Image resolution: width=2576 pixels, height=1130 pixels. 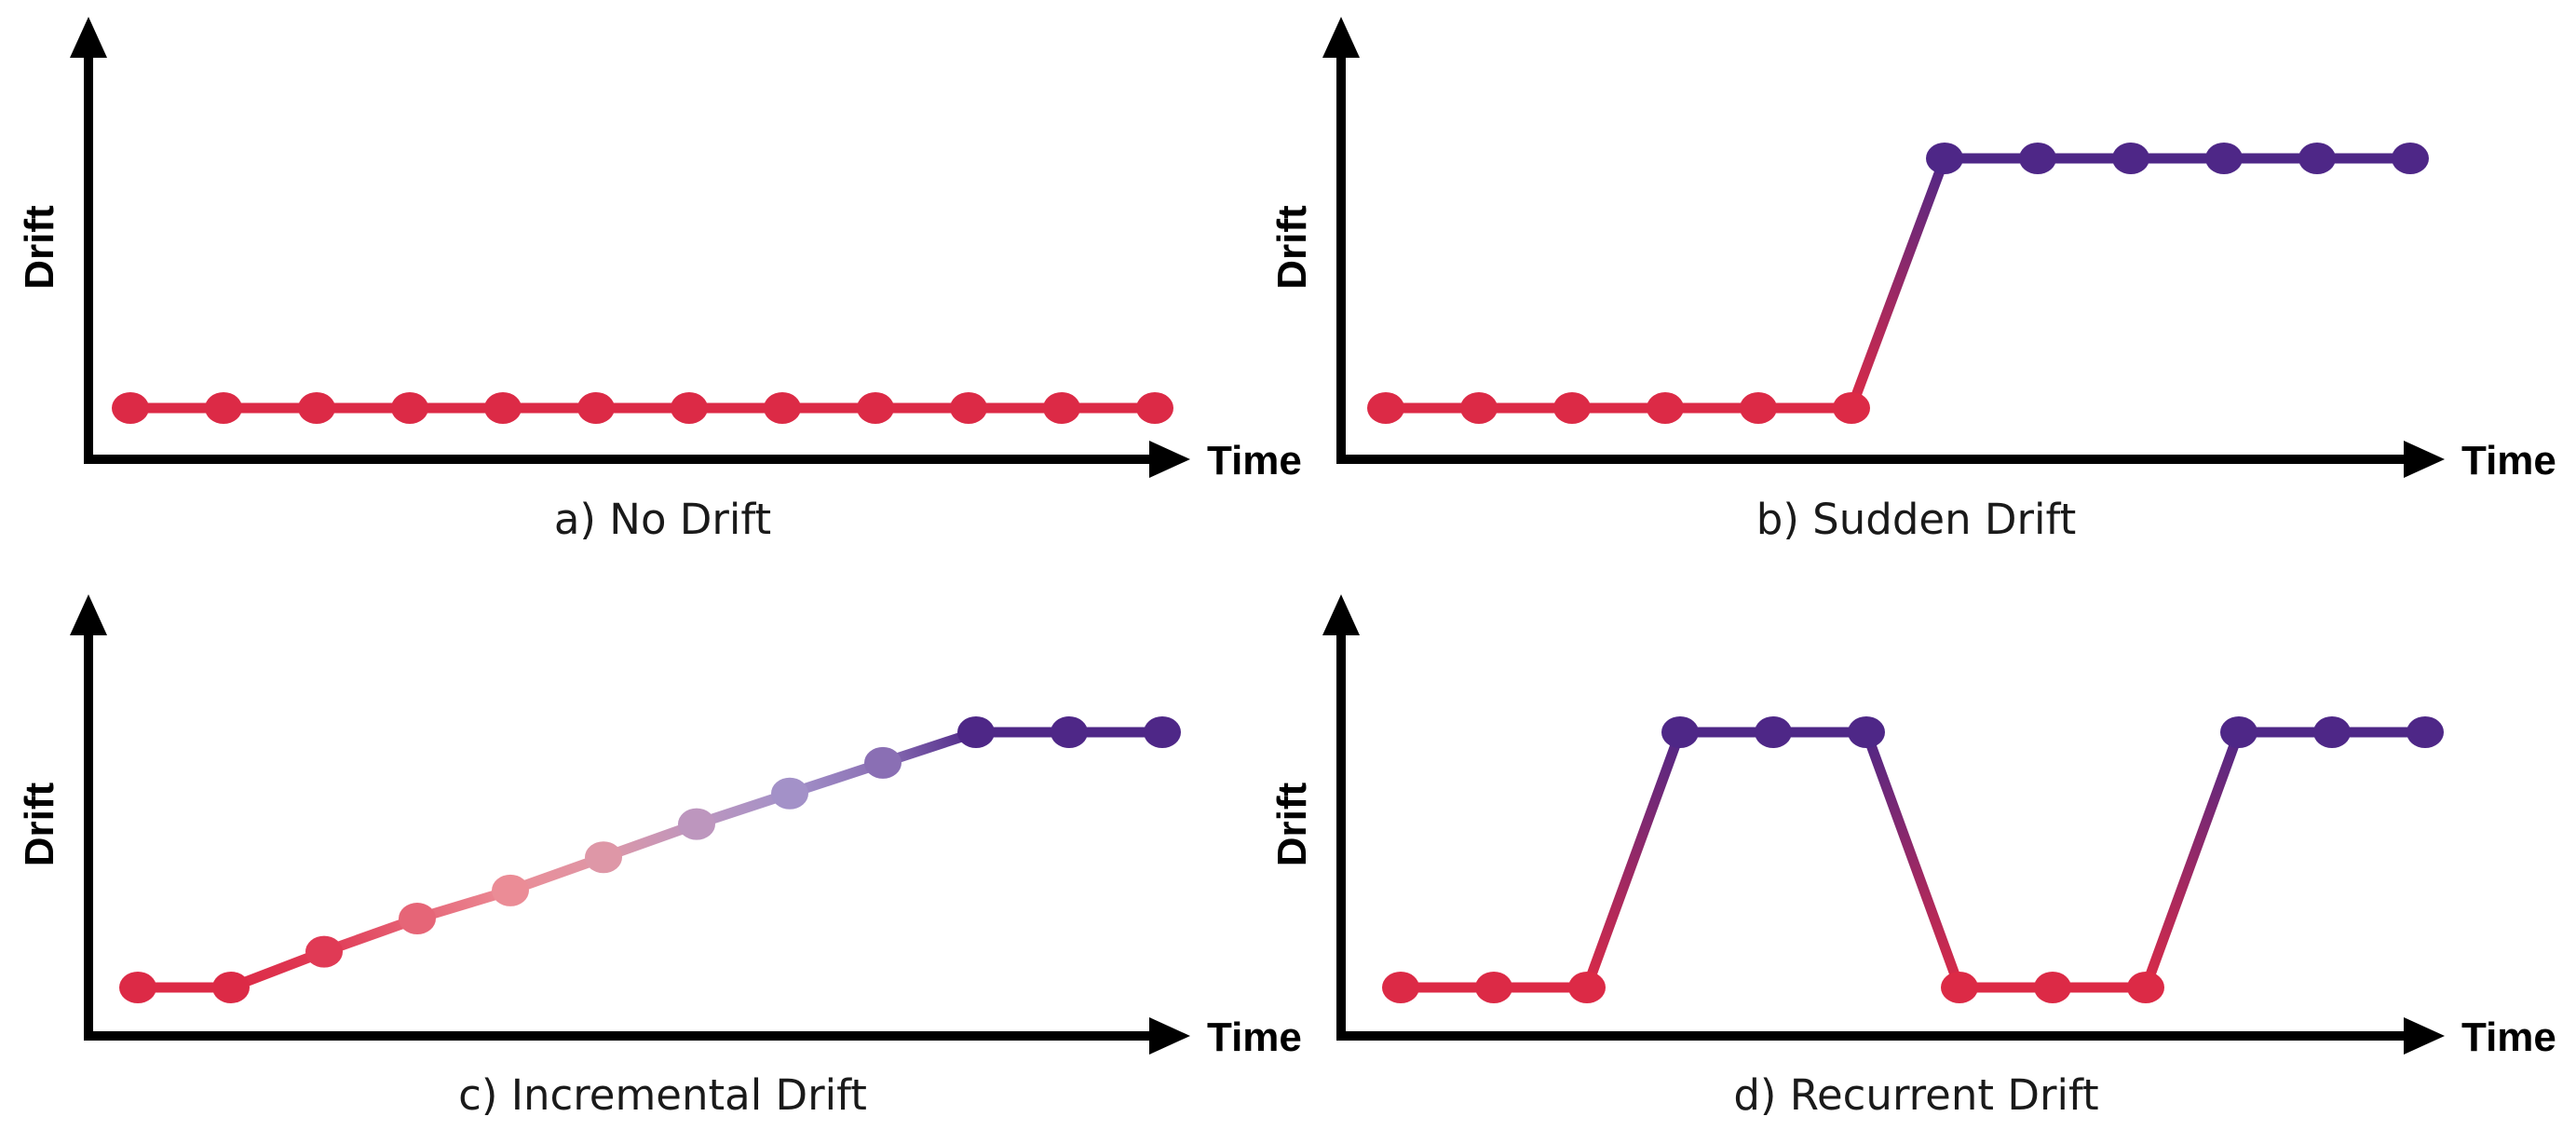 What do you see at coordinates (662, 1095) in the screenshot?
I see `panel-caption: c) Incremental Drift` at bounding box center [662, 1095].